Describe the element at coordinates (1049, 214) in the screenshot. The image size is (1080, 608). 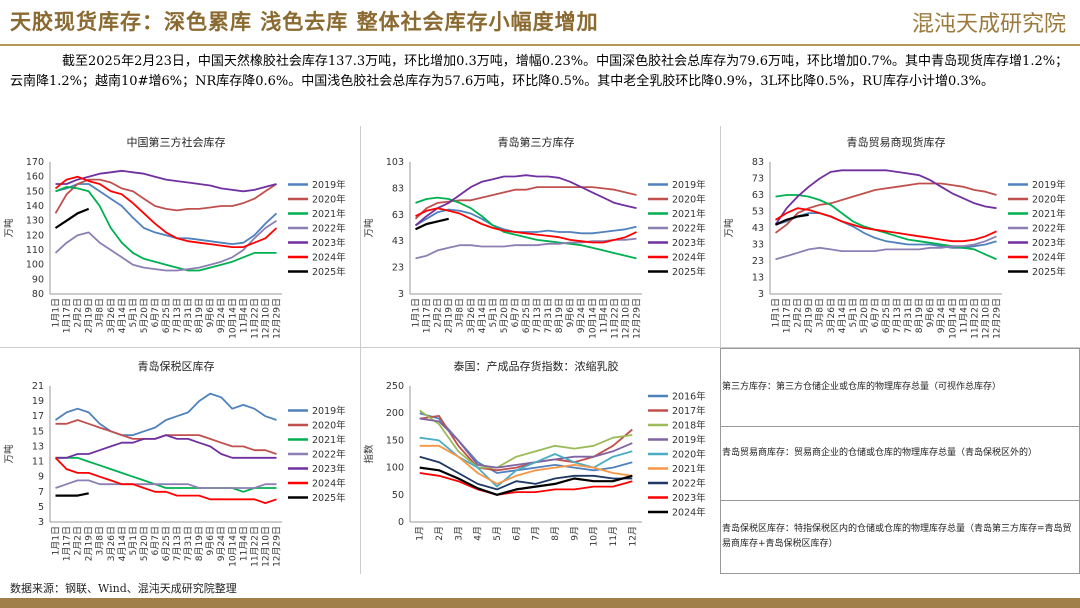
I see `legend-label: 2021年` at that location.